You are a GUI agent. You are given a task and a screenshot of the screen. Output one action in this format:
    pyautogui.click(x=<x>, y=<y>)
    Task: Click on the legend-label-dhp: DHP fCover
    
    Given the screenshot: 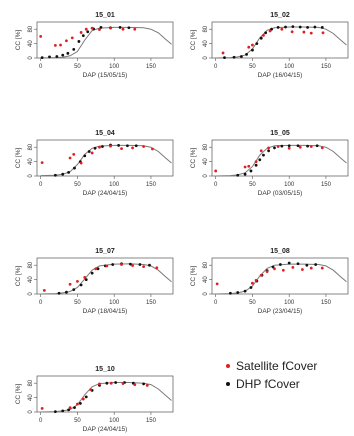 What is the action you would take?
    pyautogui.click(x=268, y=384)
    